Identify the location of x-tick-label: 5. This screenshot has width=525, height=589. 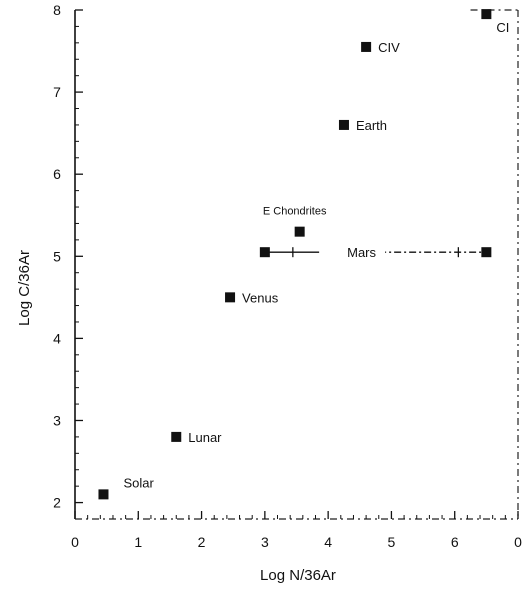
(392, 542).